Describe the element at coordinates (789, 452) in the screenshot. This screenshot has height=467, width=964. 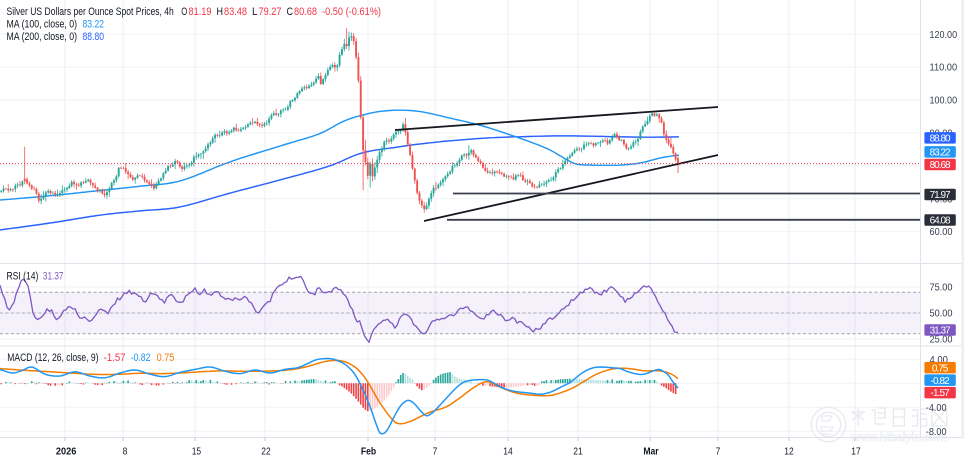
I see `svg-text: 12` at that location.